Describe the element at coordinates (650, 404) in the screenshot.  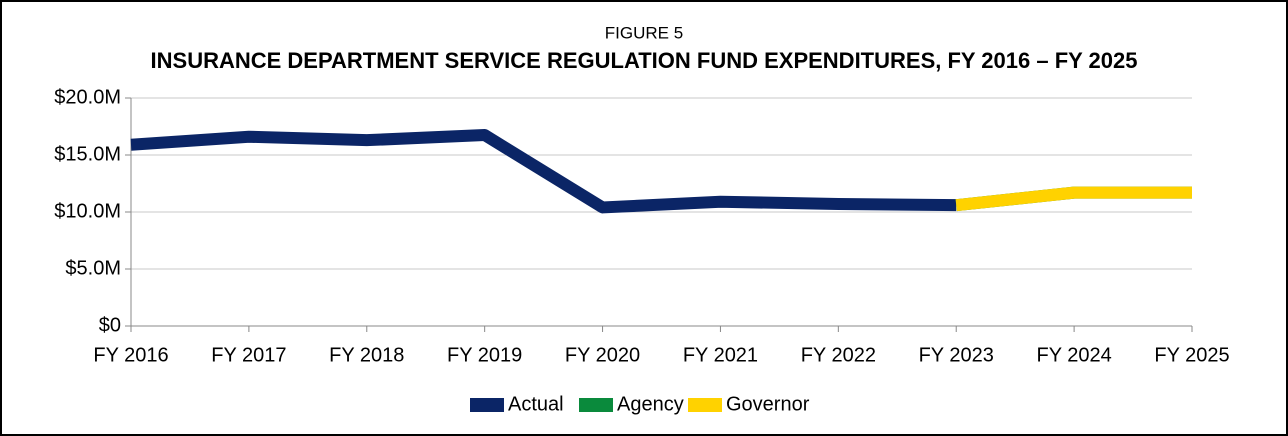
I see `legend-label: Agency` at that location.